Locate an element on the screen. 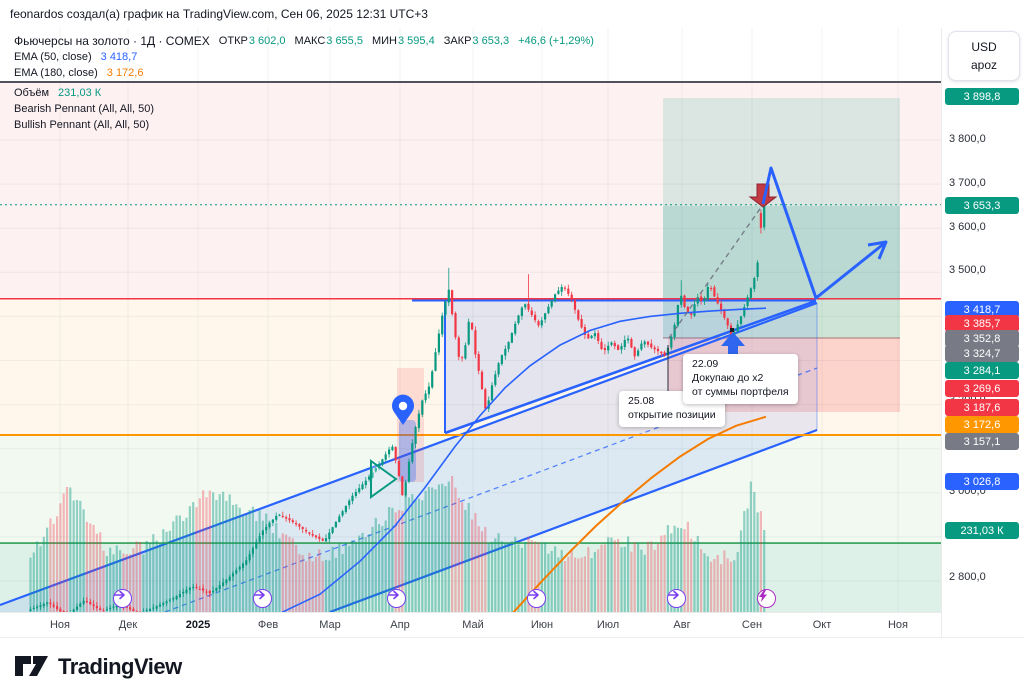 This screenshot has height=696, width=1024. volume-series is located at coordinates (397, 544).